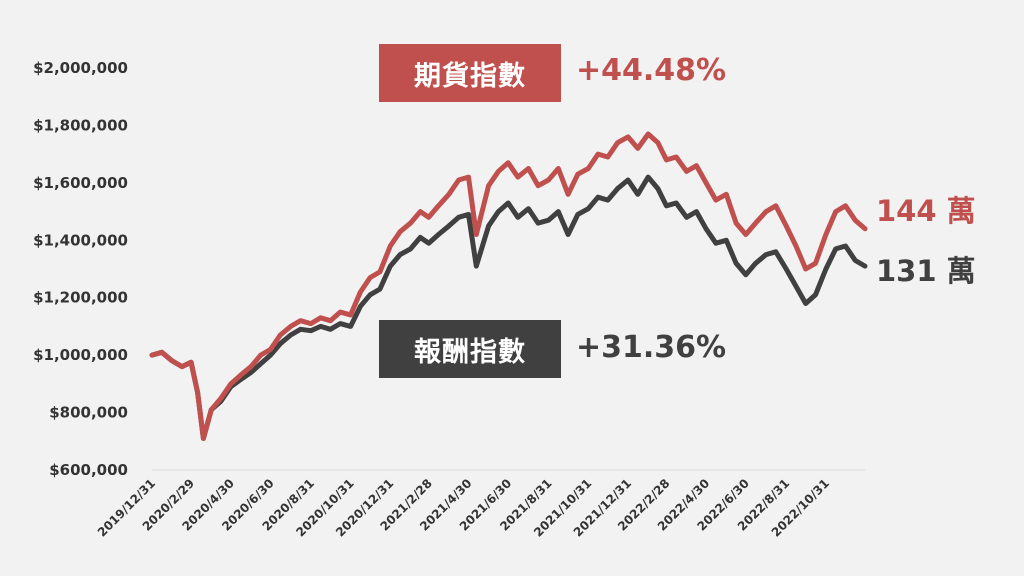 This screenshot has height=576, width=1024. What do you see at coordinates (80, 183) in the screenshot?
I see `y-tick-label: $1,600,000` at bounding box center [80, 183].